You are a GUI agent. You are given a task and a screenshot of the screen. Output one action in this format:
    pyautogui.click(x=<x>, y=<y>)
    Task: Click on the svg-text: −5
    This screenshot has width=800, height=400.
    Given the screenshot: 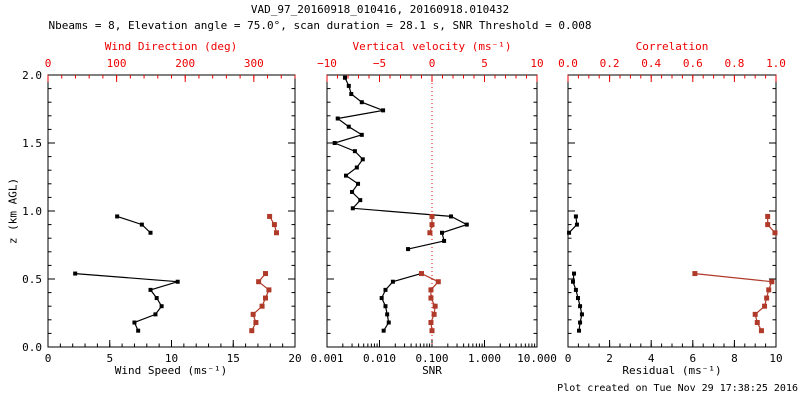 What is the action you would take?
    pyautogui.click(x=379, y=63)
    